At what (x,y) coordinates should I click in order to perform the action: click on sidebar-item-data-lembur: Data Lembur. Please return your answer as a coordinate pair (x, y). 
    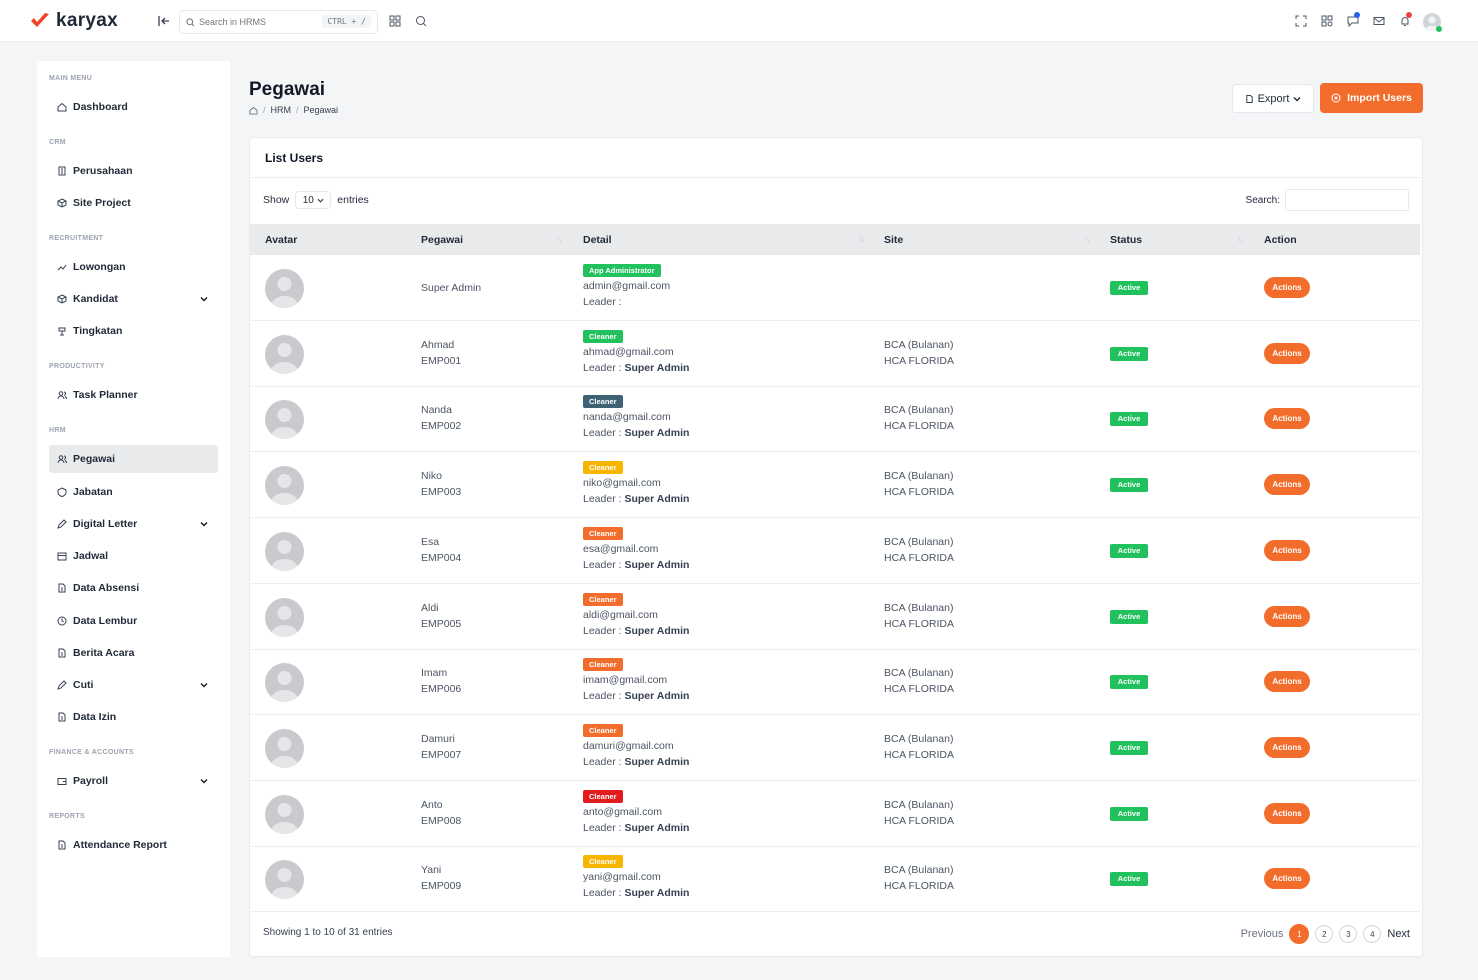
    Looking at the image, I should click on (133, 621).